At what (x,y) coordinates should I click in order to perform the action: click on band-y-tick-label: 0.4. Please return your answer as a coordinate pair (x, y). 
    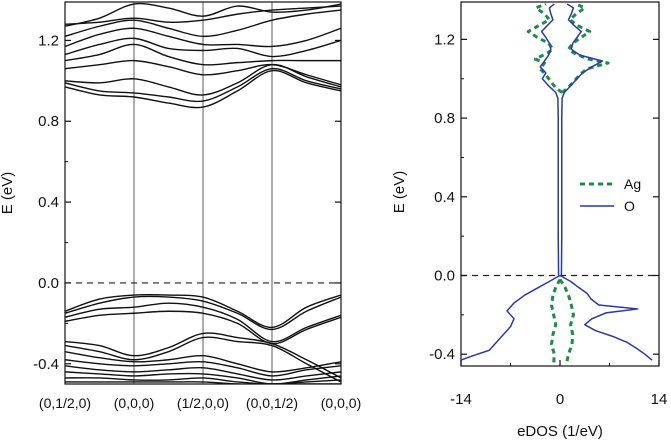
    Looking at the image, I should click on (48, 202).